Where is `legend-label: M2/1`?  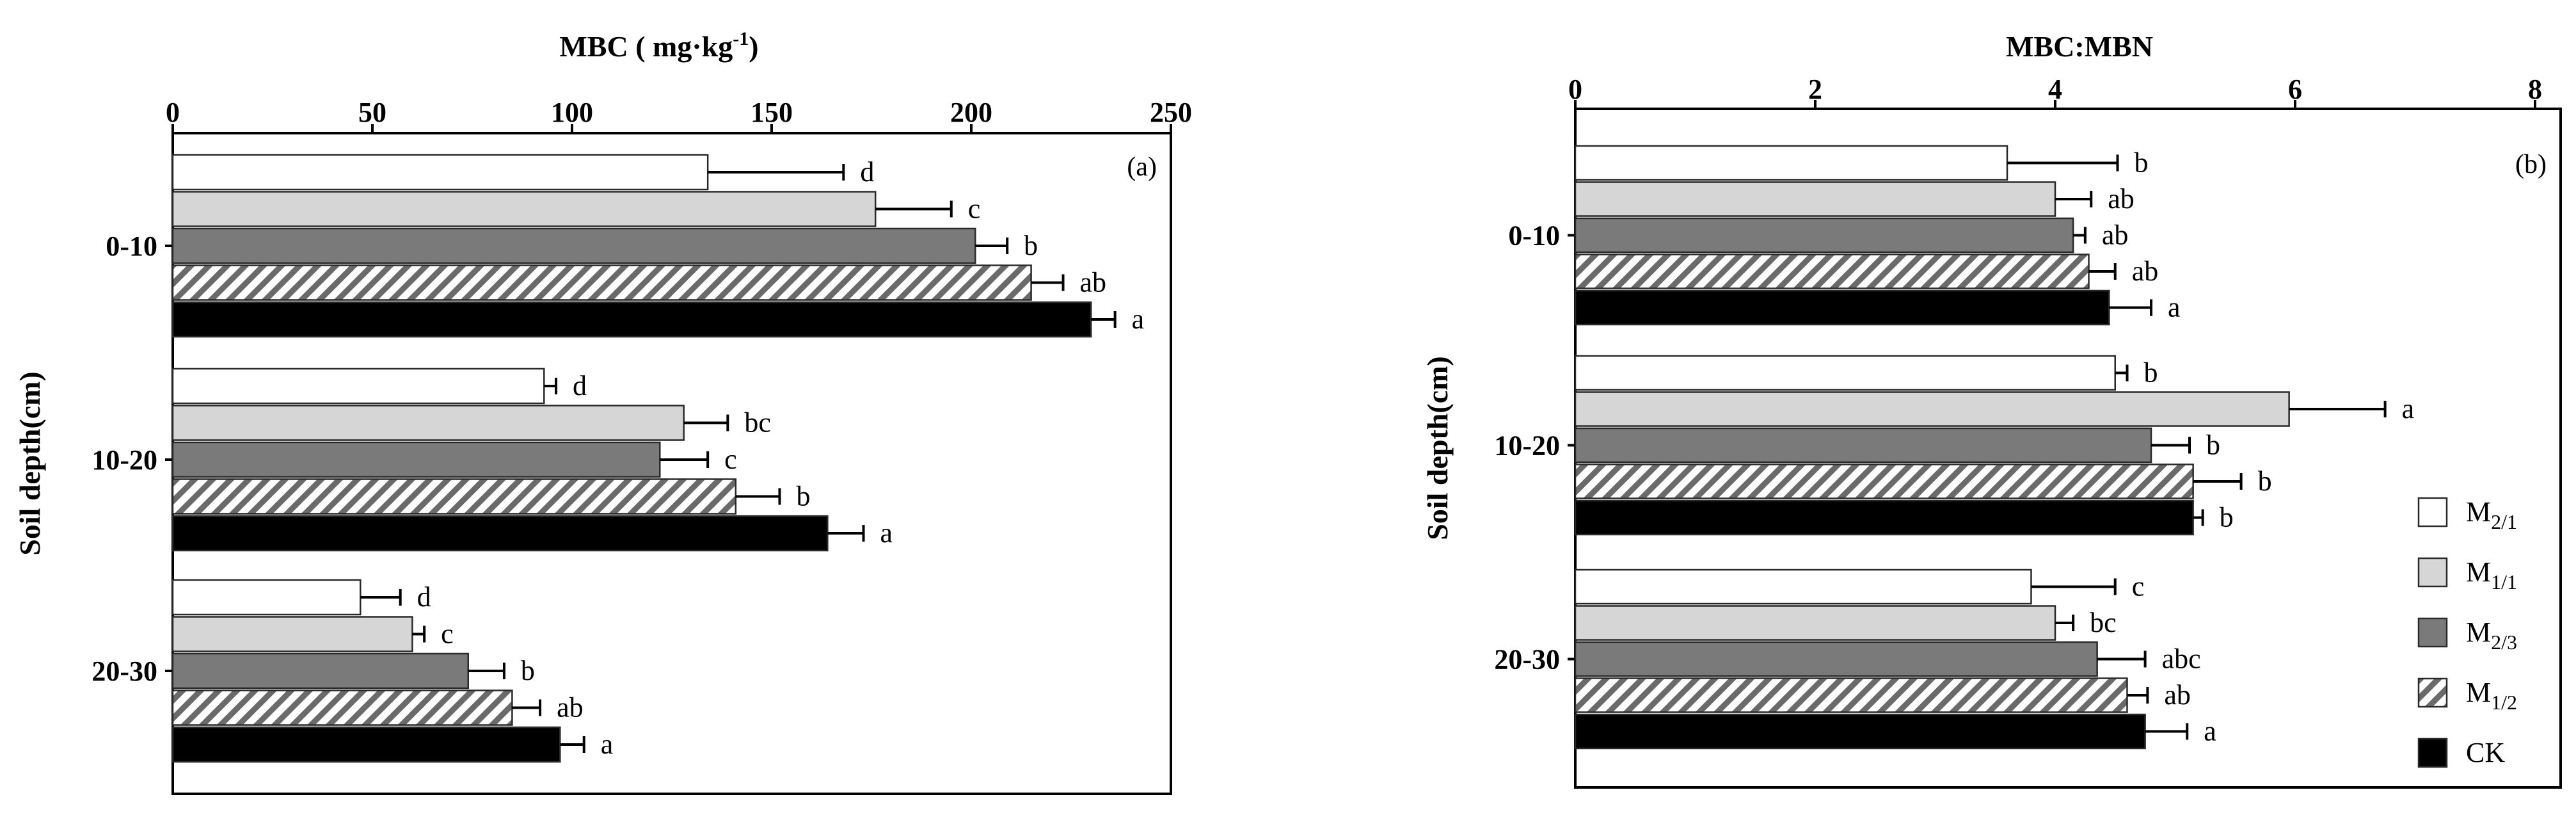
legend-label: M2/1 is located at coordinates (2492, 515).